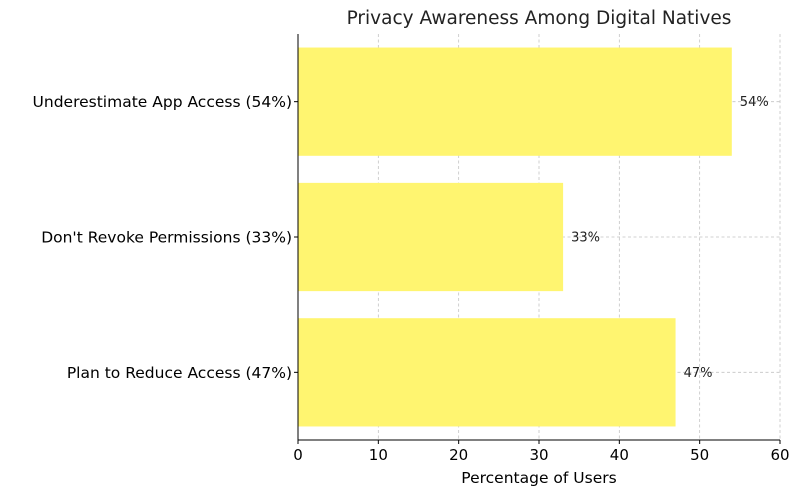  What do you see at coordinates (619, 455) in the screenshot?
I see `x-tick-label-4: 40` at bounding box center [619, 455].